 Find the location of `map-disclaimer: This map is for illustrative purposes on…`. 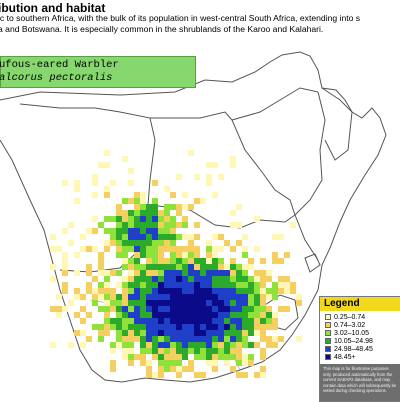

map-disclaimer: This map is for illustrative purposes on… is located at coordinates (360, 382).